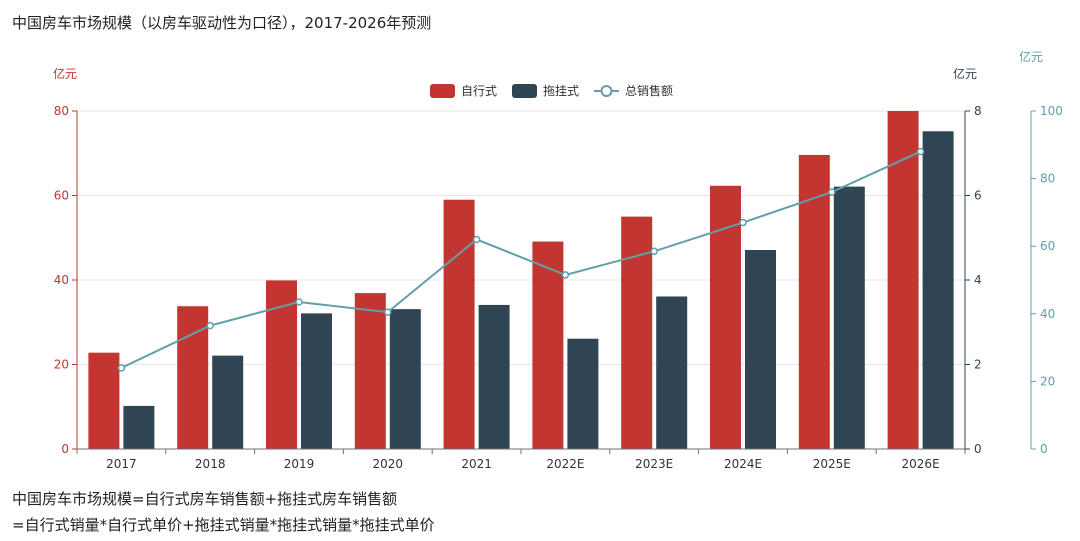 The width and height of the screenshot is (1080, 541). I want to click on legend-swatch-self-propelled, so click(442, 91).